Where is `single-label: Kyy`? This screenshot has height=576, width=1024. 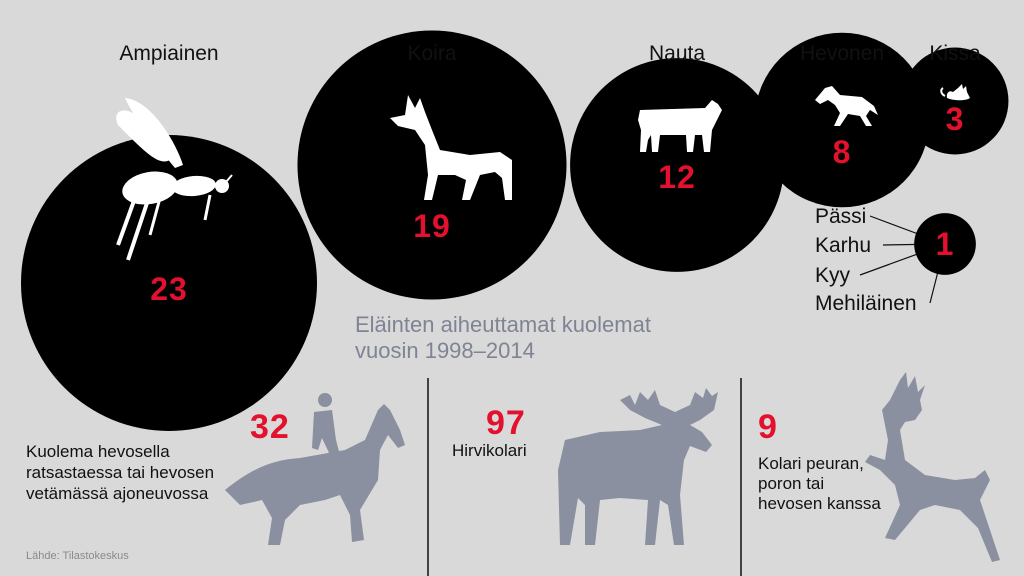 single-label: Kyy is located at coordinates (833, 275).